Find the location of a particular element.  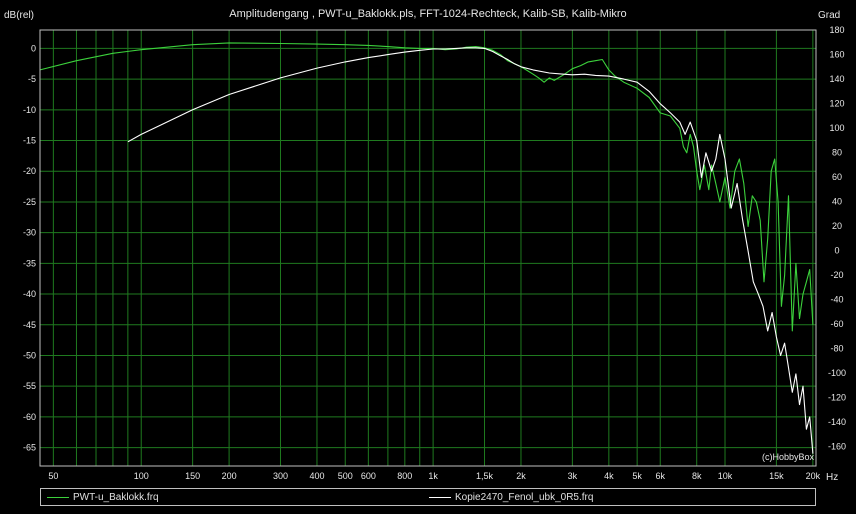

y-tick-label: -50 is located at coordinates (29, 355).